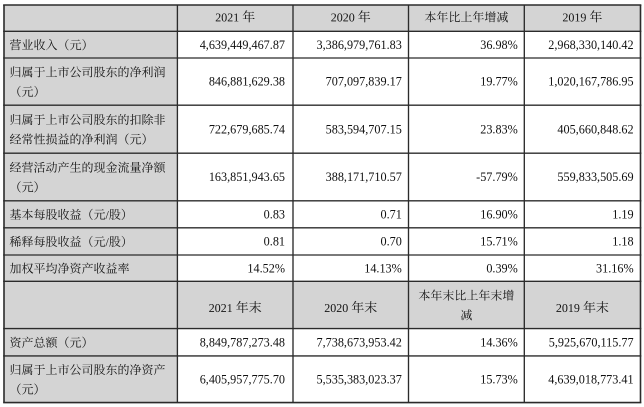 The width and height of the screenshot is (644, 407). Describe the element at coordinates (590, 82) in the screenshot. I see `svg-text: 1,020,167,786.95` at that location.